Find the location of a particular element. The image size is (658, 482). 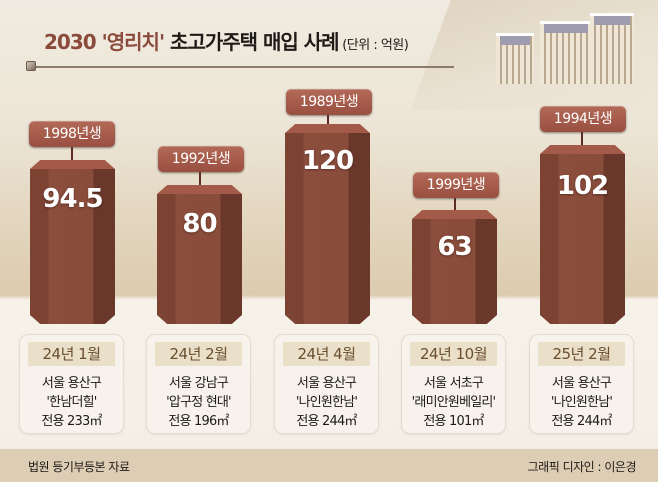

apartment-buildings-icon is located at coordinates (565, 48).